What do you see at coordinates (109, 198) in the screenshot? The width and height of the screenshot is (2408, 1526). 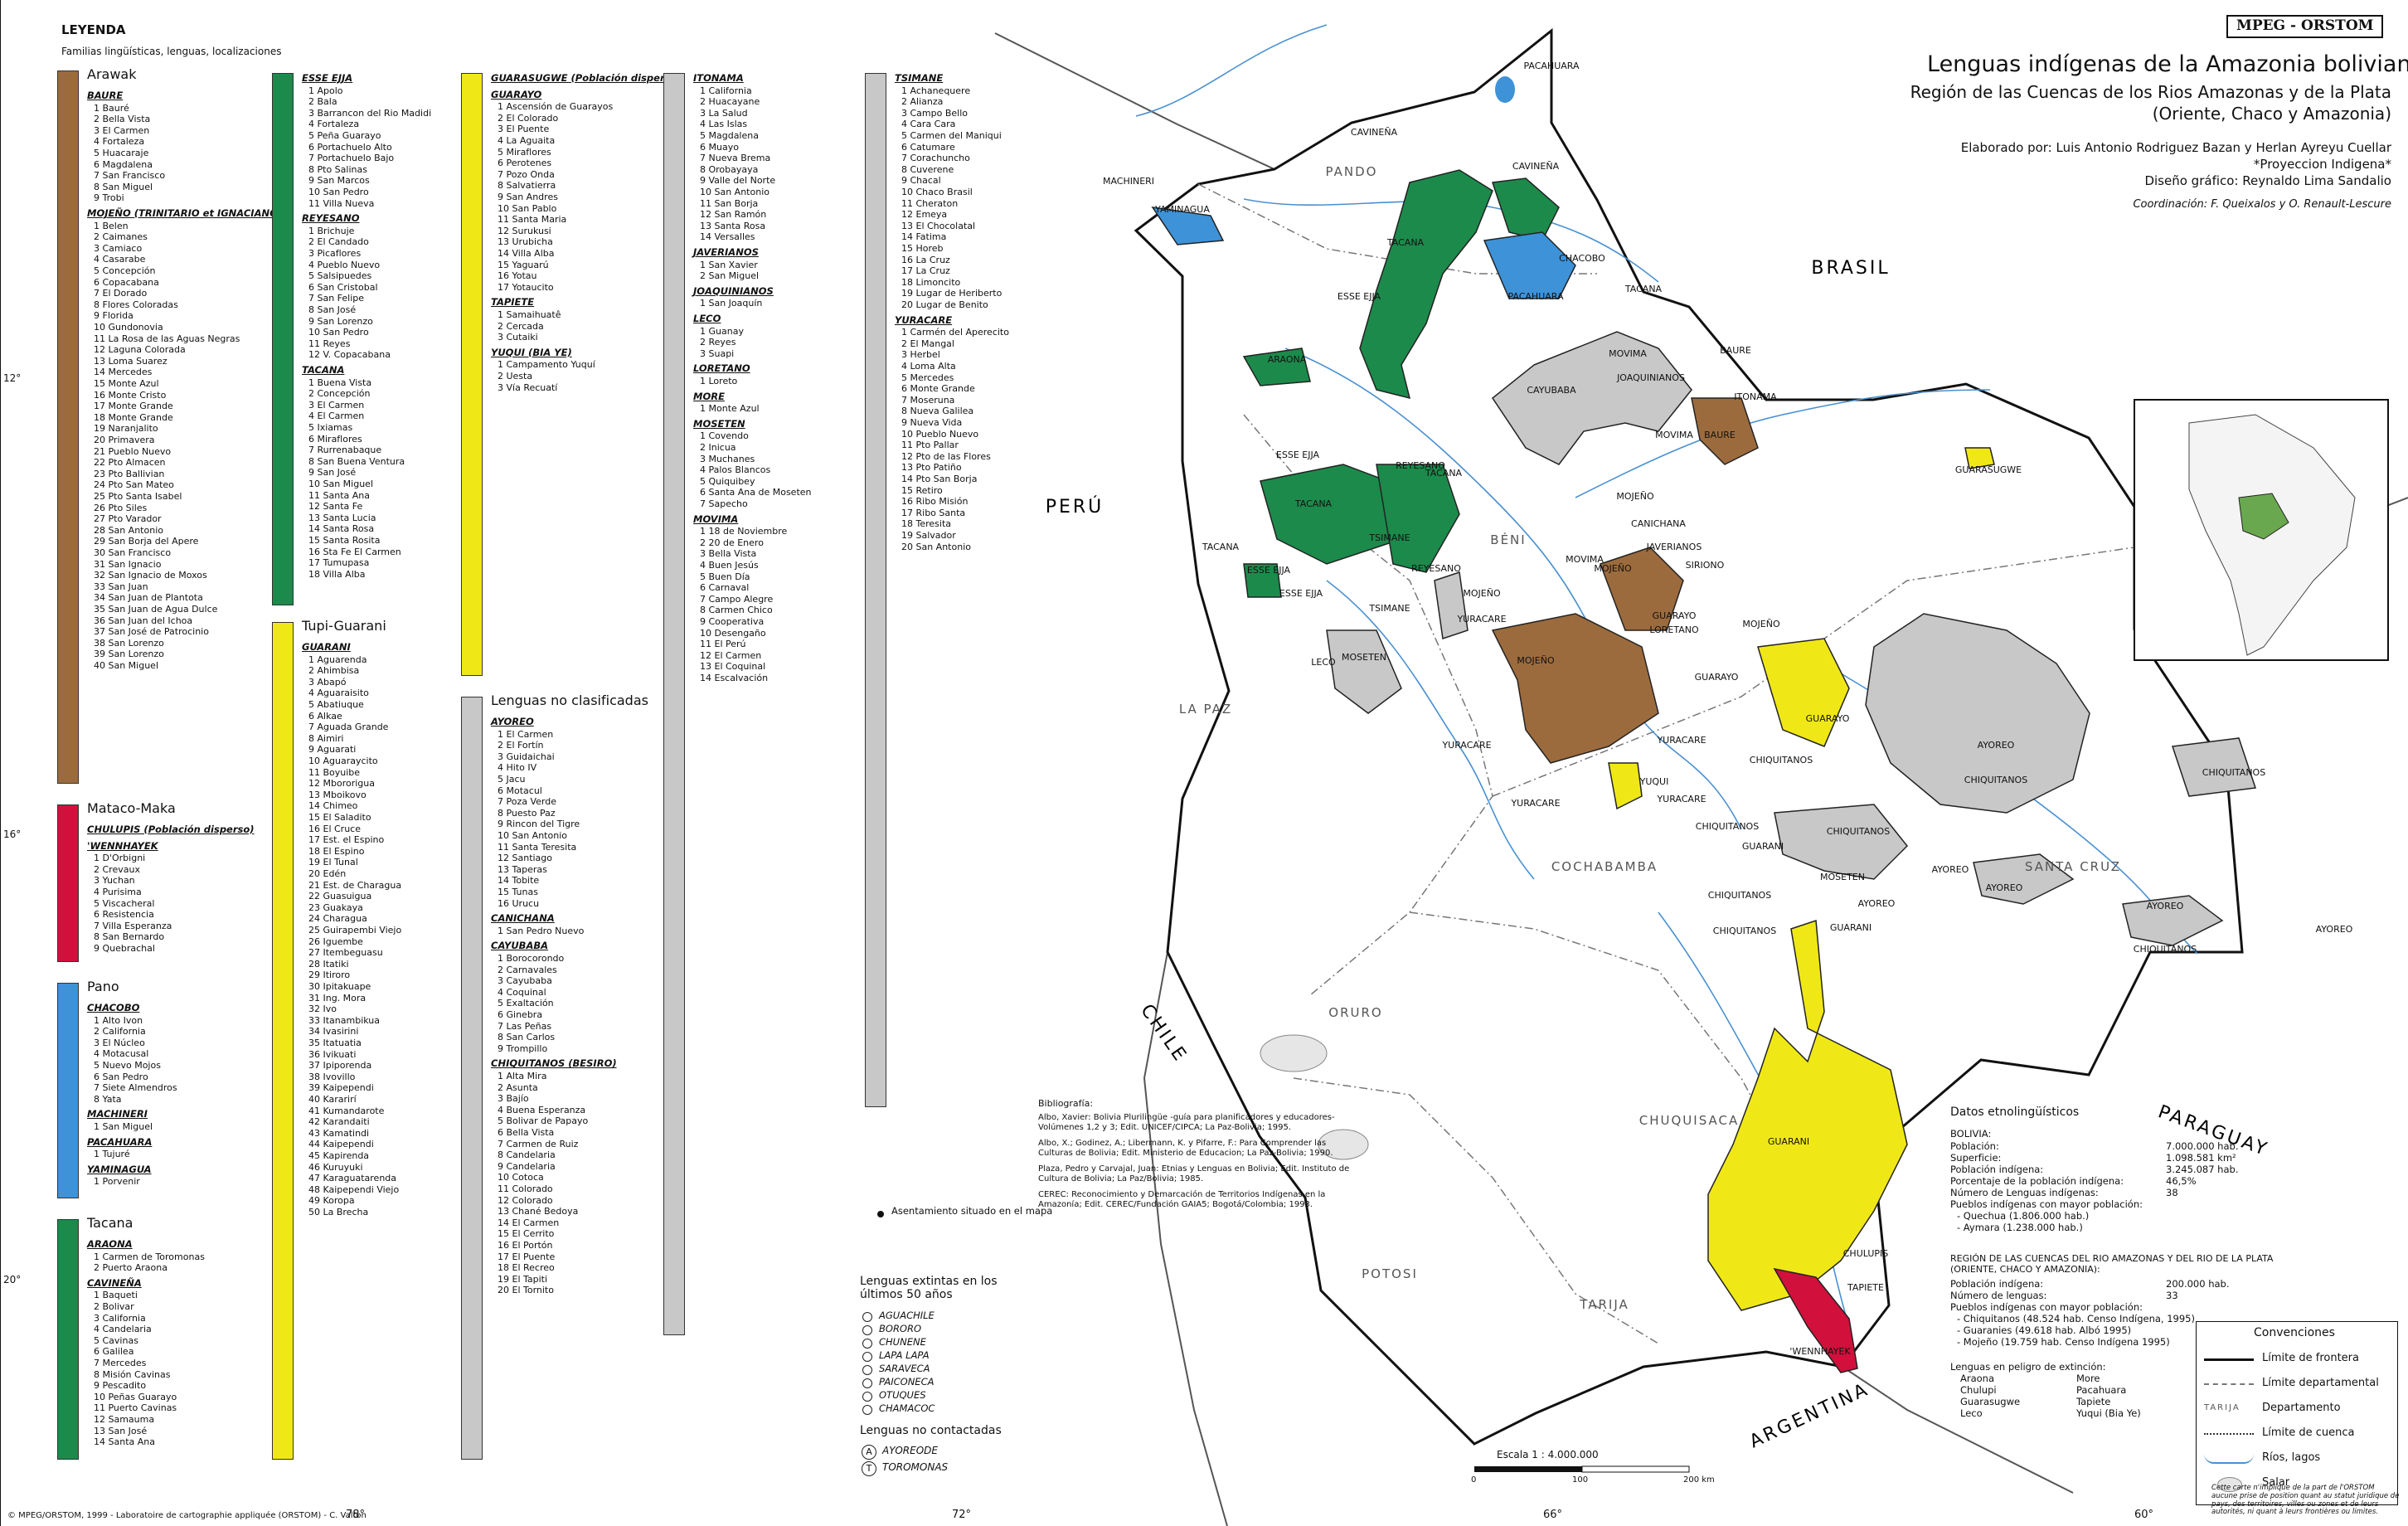 I see `settlement: 9 Trobi` at bounding box center [109, 198].